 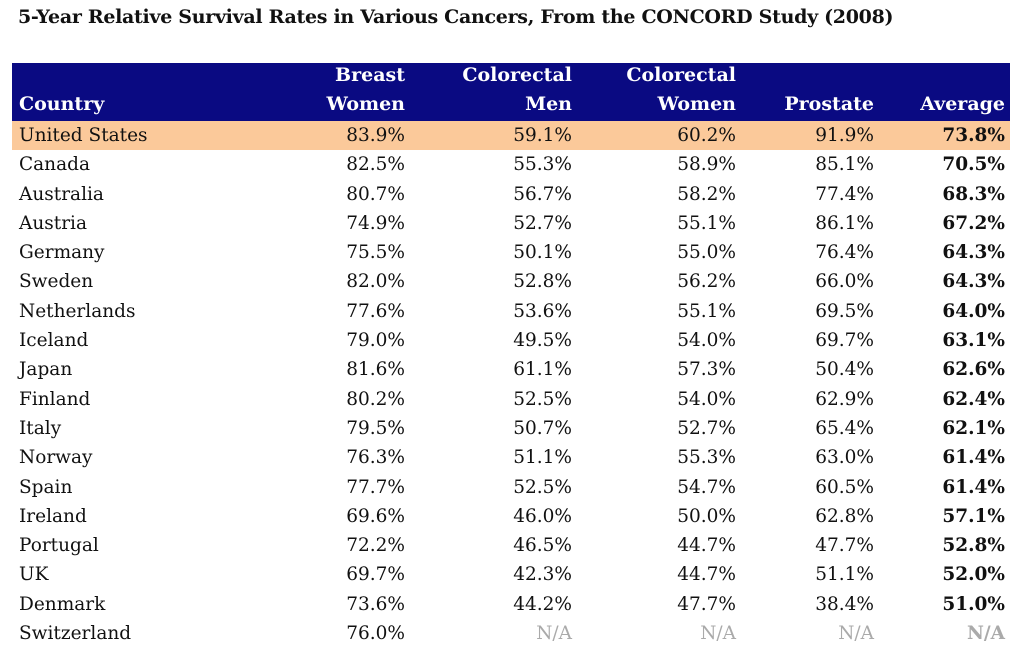 I want to click on value-cell: 77.6%, so click(x=375, y=311).